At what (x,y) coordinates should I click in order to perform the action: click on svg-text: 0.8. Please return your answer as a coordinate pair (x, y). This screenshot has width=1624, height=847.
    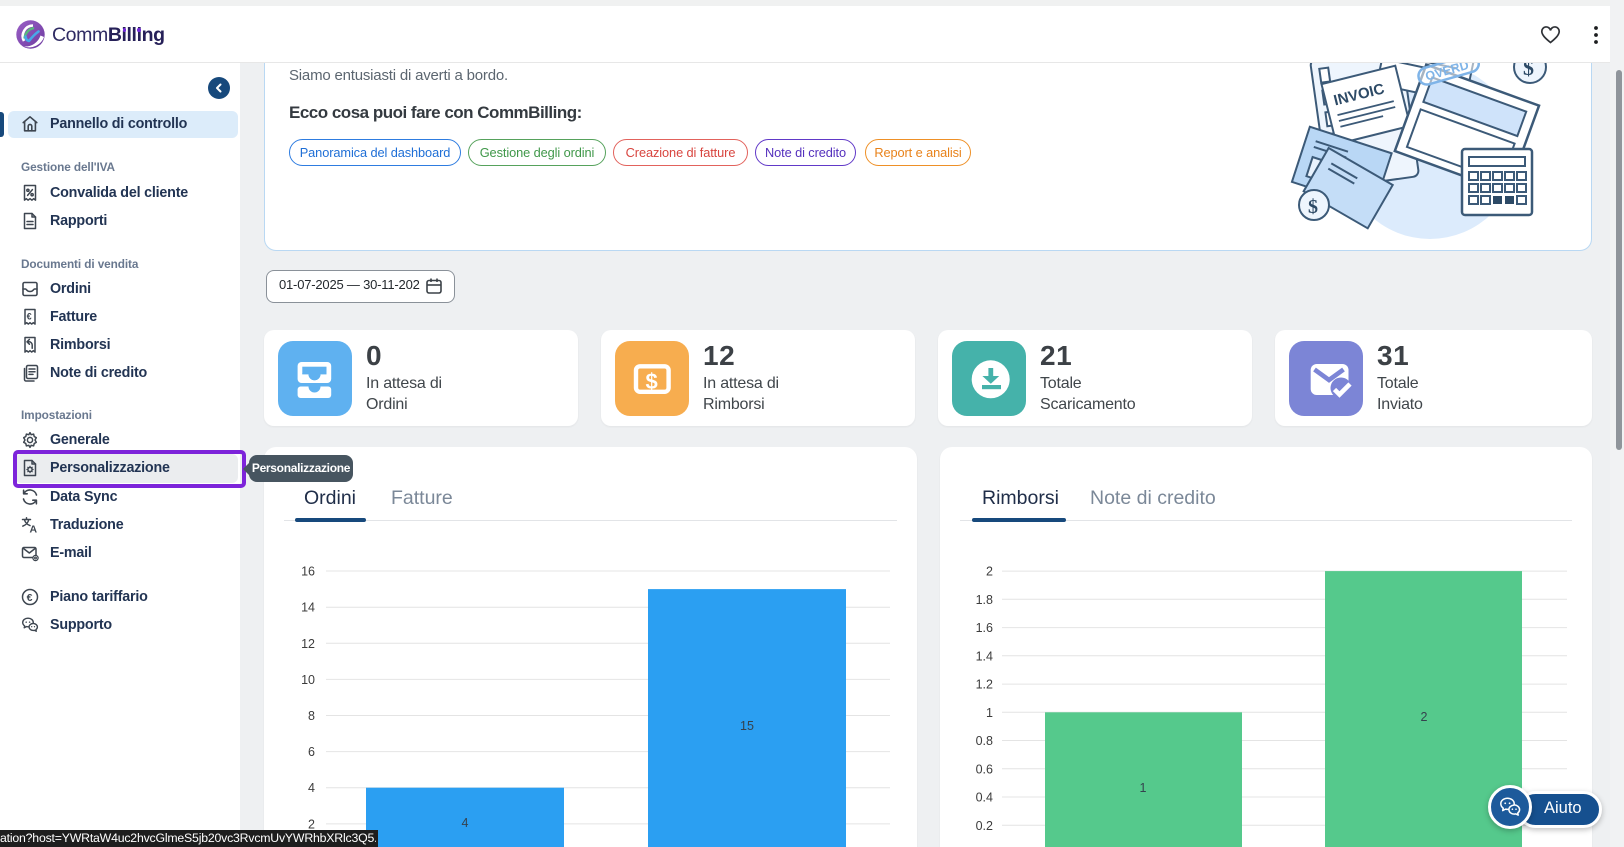
    Looking at the image, I should click on (984, 741).